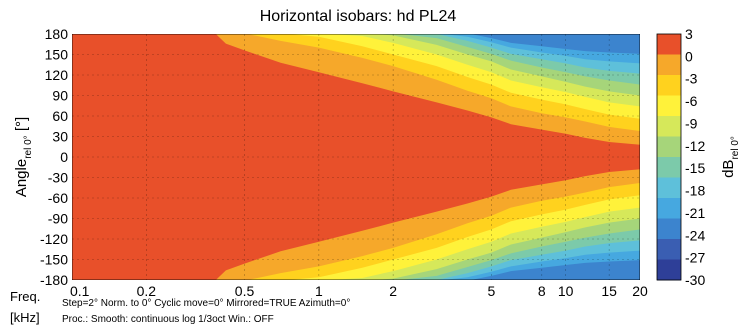 The width and height of the screenshot is (749, 329). I want to click on colorbar-label: dBrel 0°, so click(730, 157).